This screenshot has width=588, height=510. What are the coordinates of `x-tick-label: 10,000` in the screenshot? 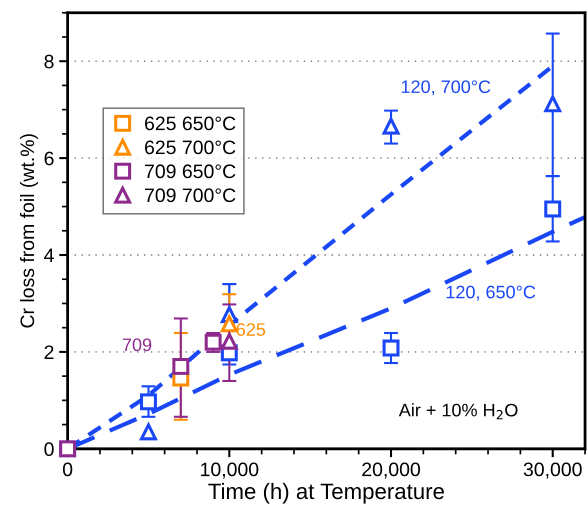 It's located at (229, 470).